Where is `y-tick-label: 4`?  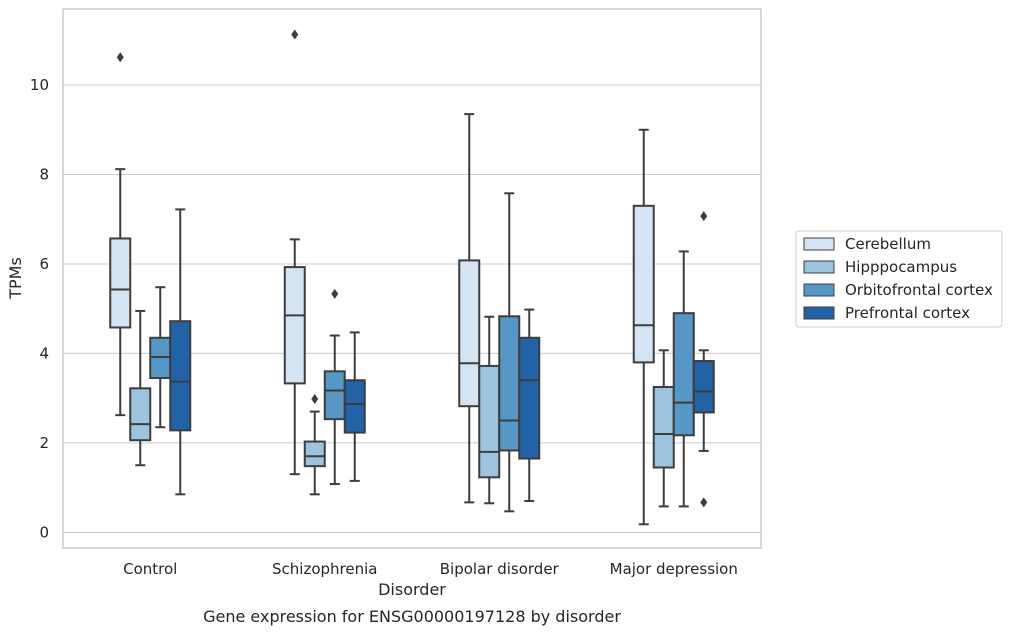
y-tick-label: 4 is located at coordinates (44, 353).